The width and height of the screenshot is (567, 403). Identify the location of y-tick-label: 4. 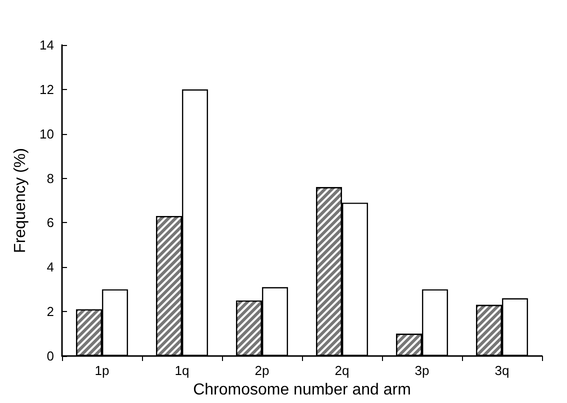
(50, 267).